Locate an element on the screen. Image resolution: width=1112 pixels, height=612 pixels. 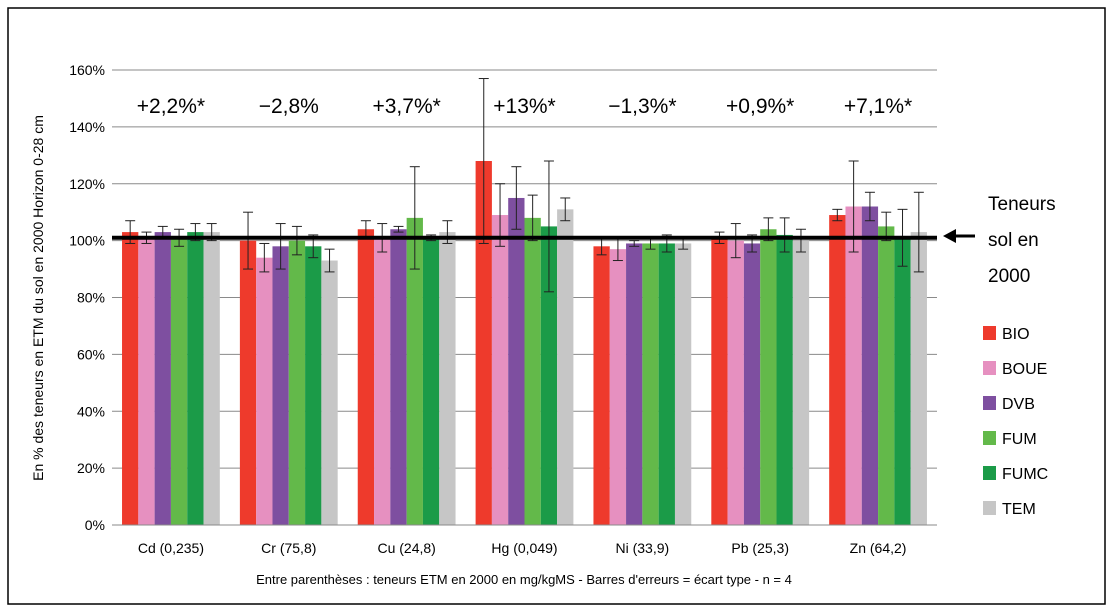
x-tick-label: Cr (75,8) is located at coordinates (288, 548).